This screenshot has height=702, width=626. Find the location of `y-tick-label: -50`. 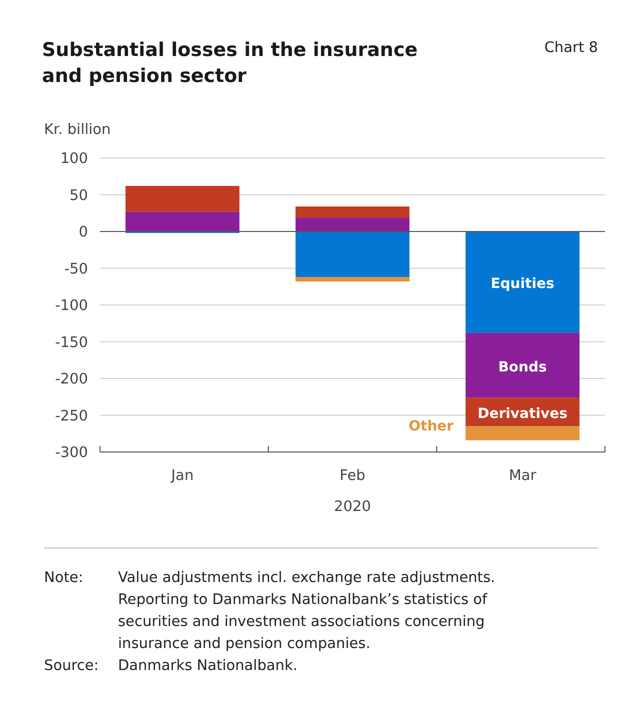

y-tick-label: -50 is located at coordinates (76, 269).